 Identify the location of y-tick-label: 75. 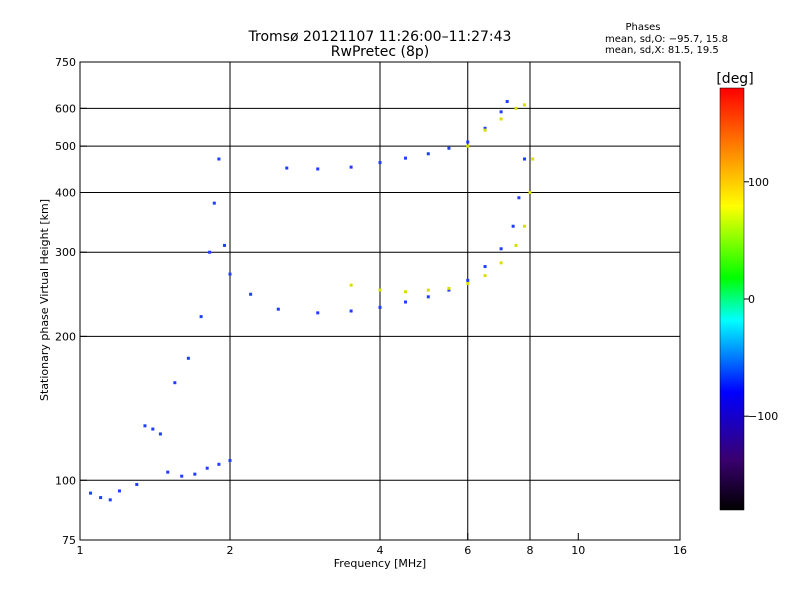
(69, 540).